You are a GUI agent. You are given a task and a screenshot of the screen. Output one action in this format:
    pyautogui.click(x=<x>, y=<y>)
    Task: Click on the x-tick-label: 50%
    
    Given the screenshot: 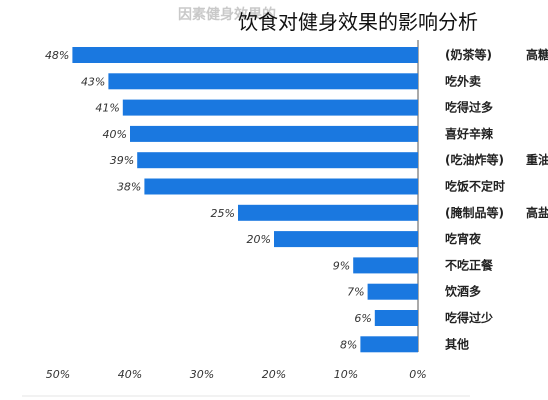 What is the action you would take?
    pyautogui.click(x=58, y=374)
    